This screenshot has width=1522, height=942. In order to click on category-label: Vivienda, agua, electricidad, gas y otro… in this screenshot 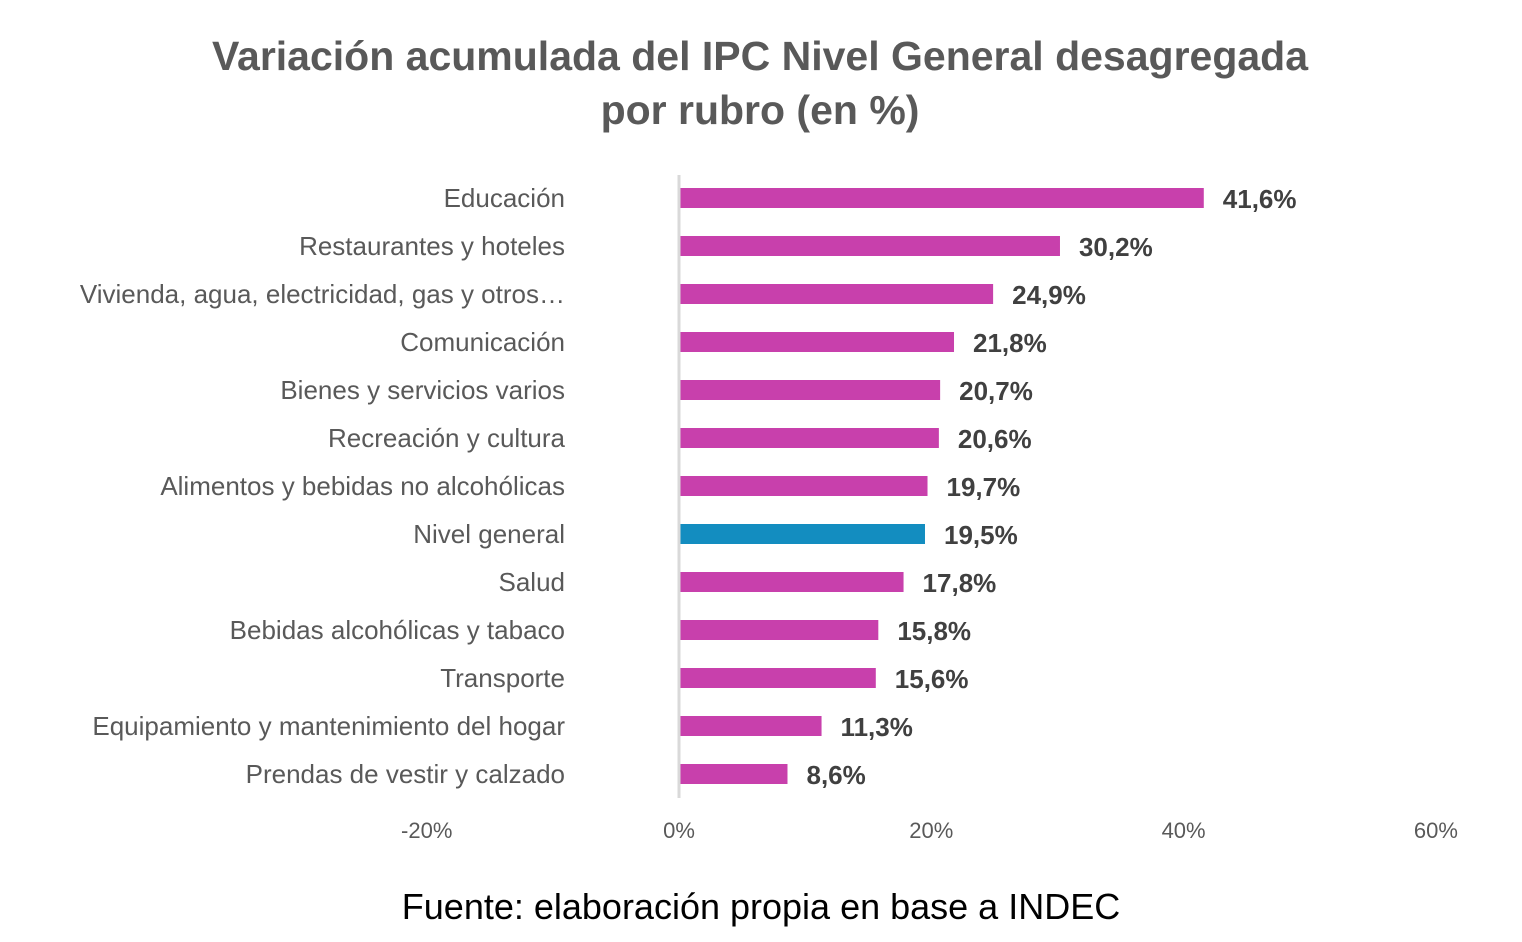, I will do `click(322, 294)`.